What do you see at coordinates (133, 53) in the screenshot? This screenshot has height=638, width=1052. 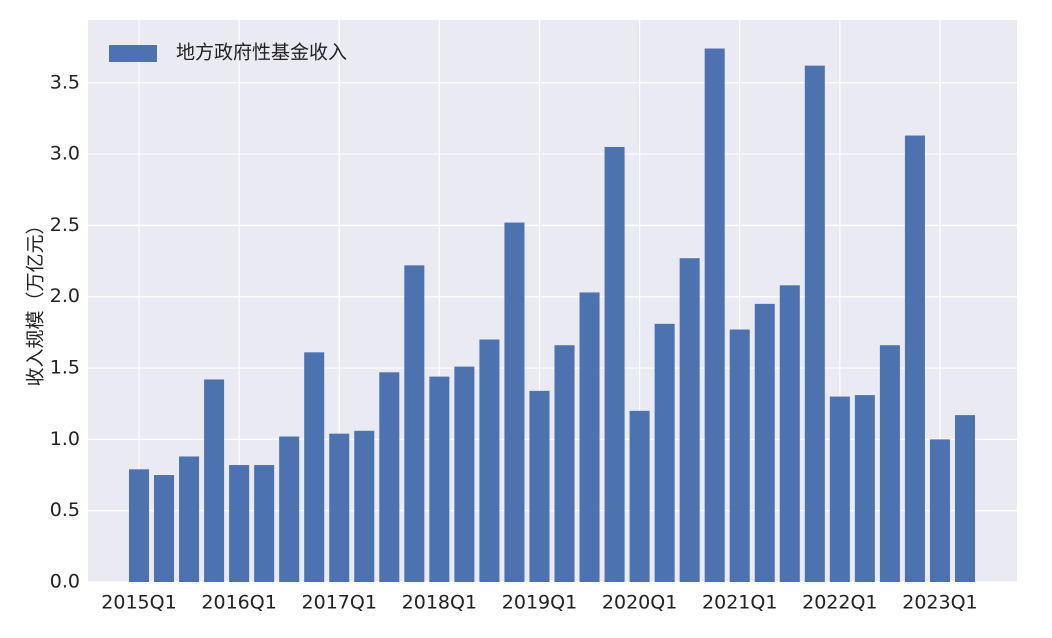 I see `legend-swatch` at bounding box center [133, 53].